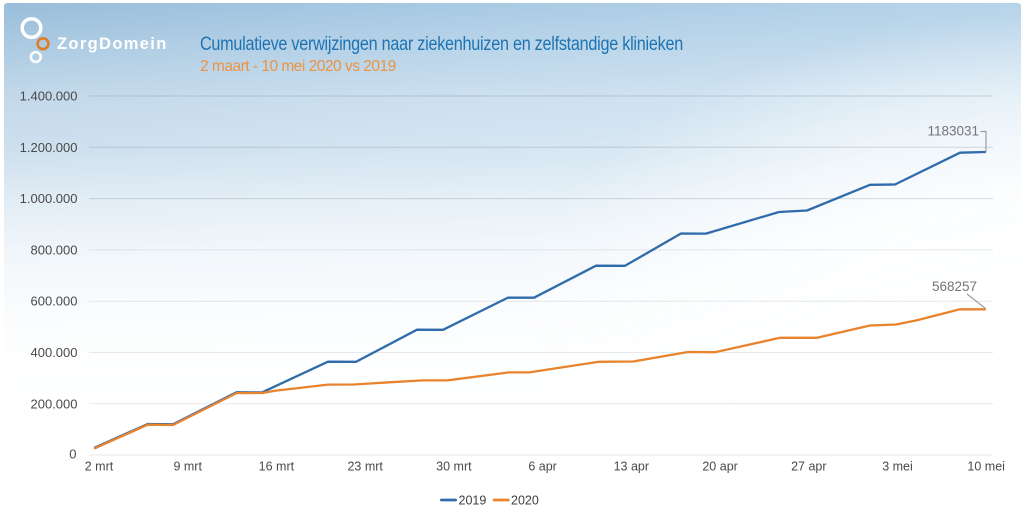 The height and width of the screenshot is (508, 1024). I want to click on svg-text: 13 apr, so click(631, 467).